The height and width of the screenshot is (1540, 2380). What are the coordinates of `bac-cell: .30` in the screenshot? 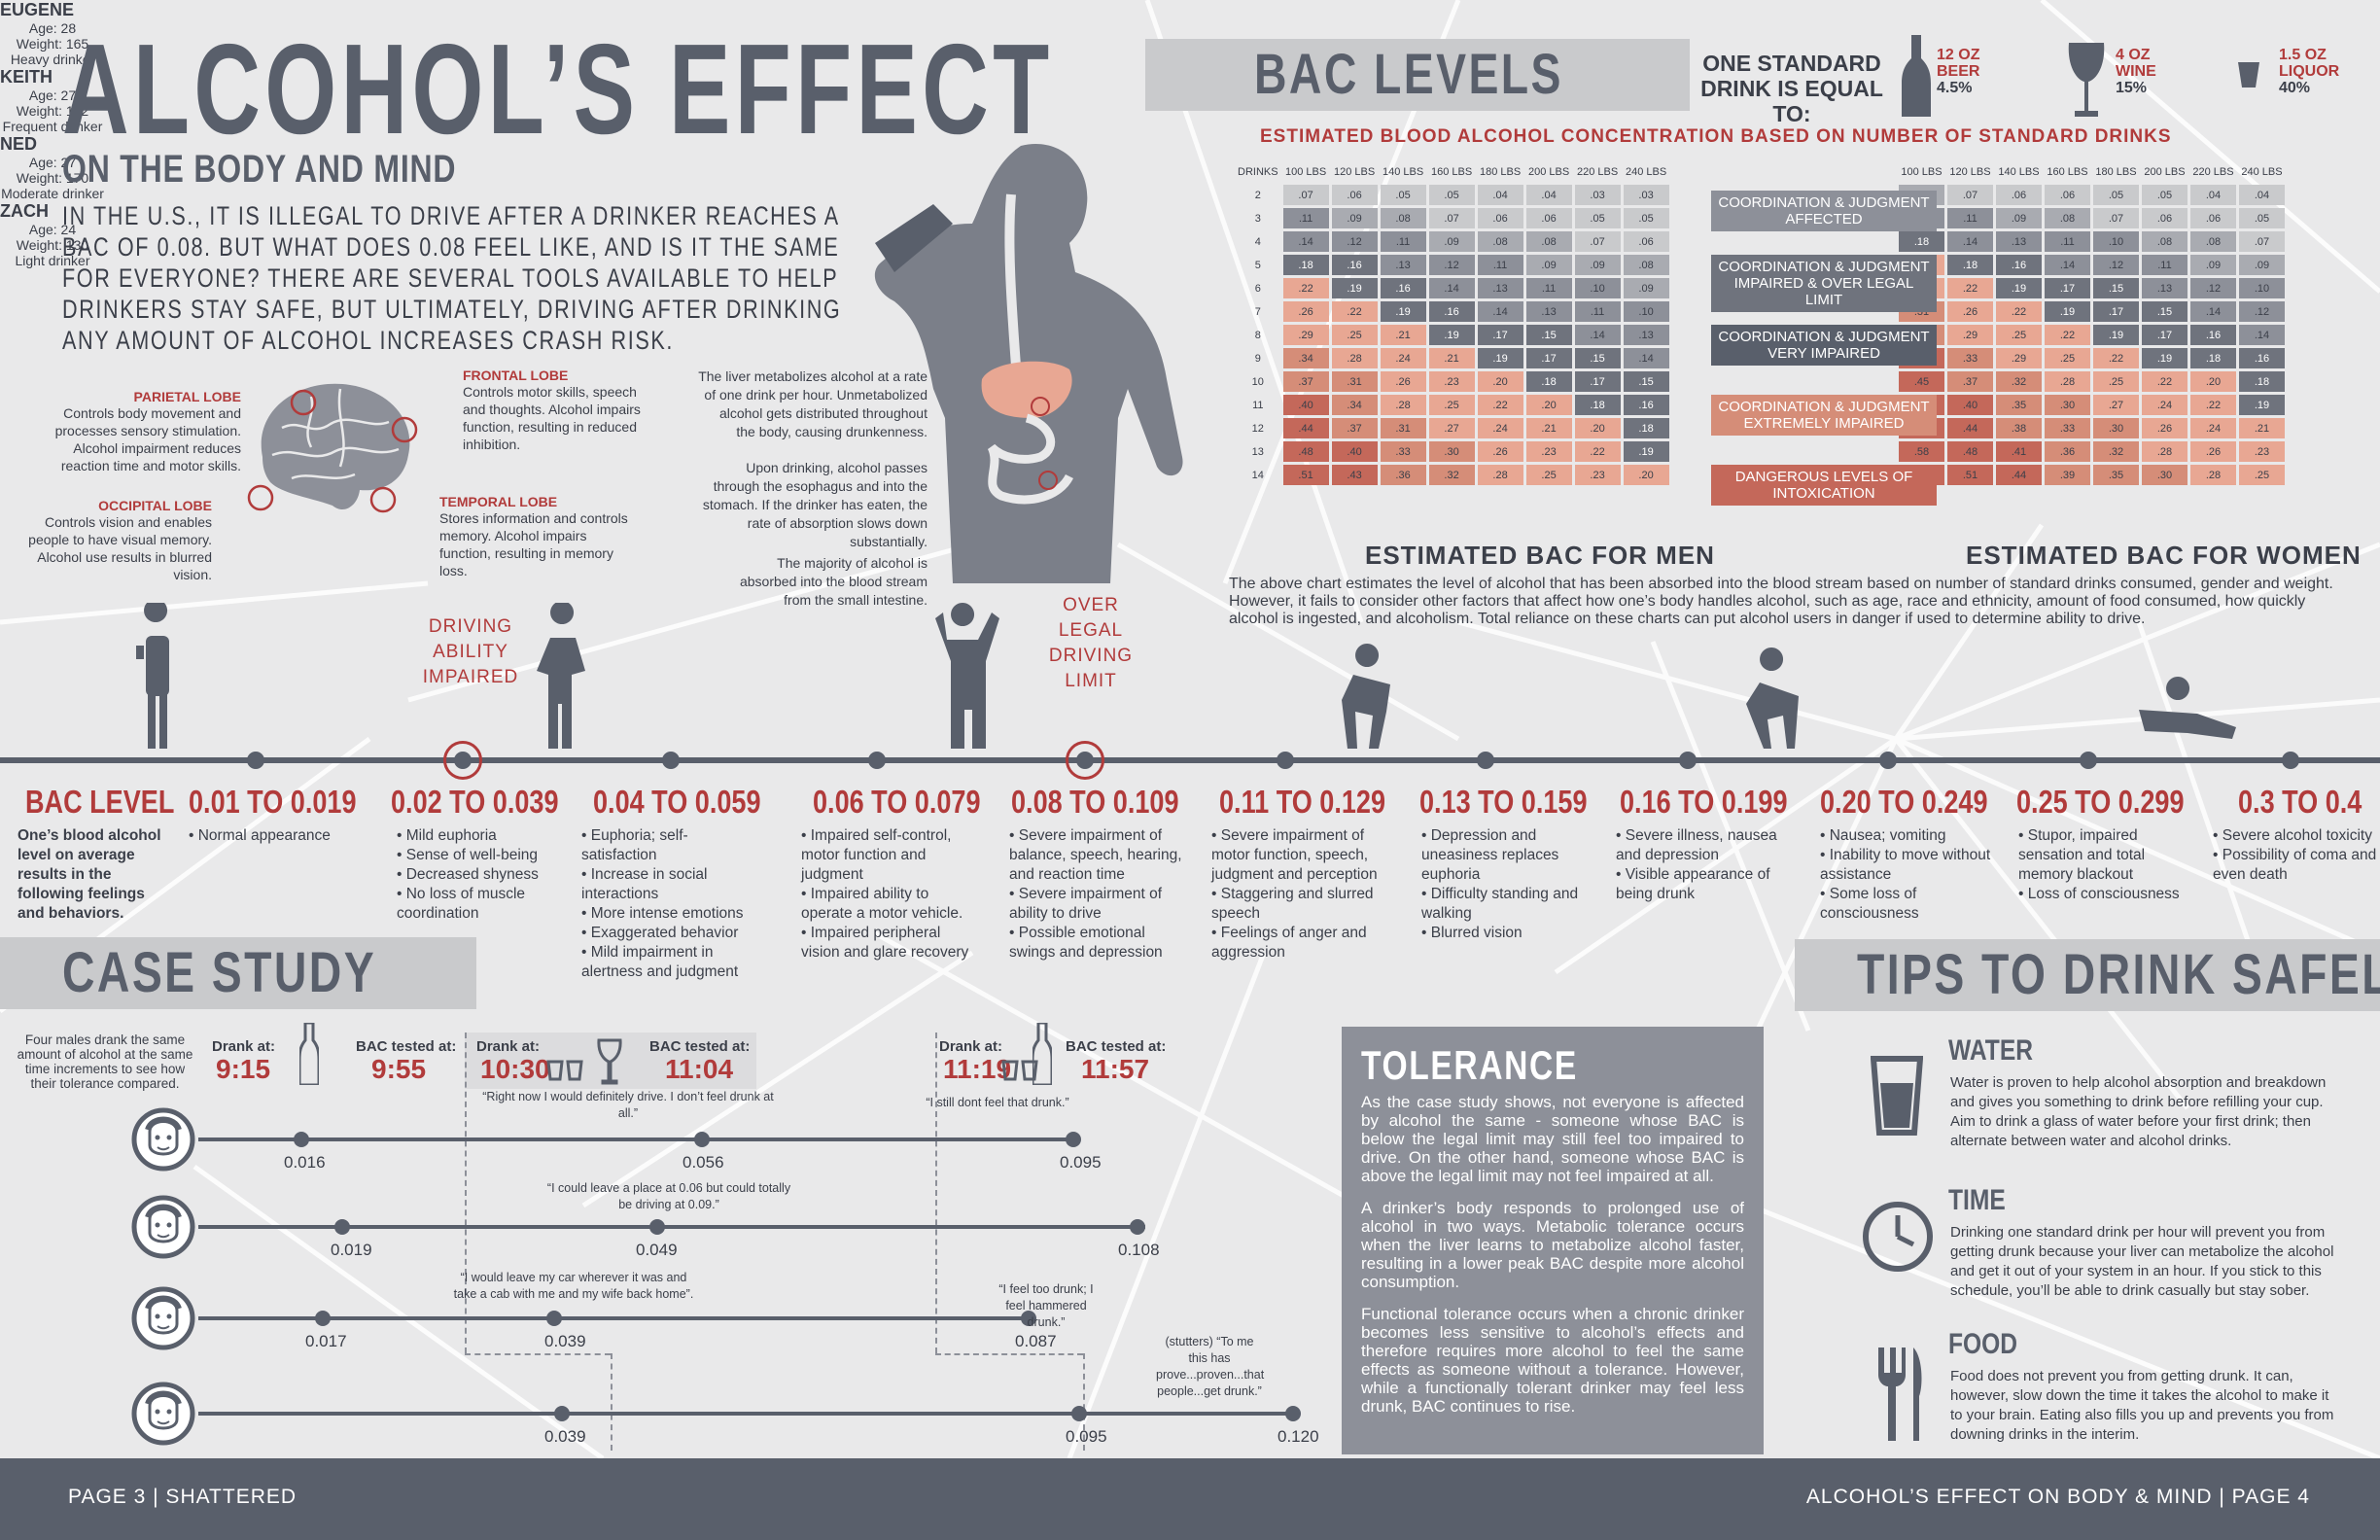 It's located at (2116, 428).